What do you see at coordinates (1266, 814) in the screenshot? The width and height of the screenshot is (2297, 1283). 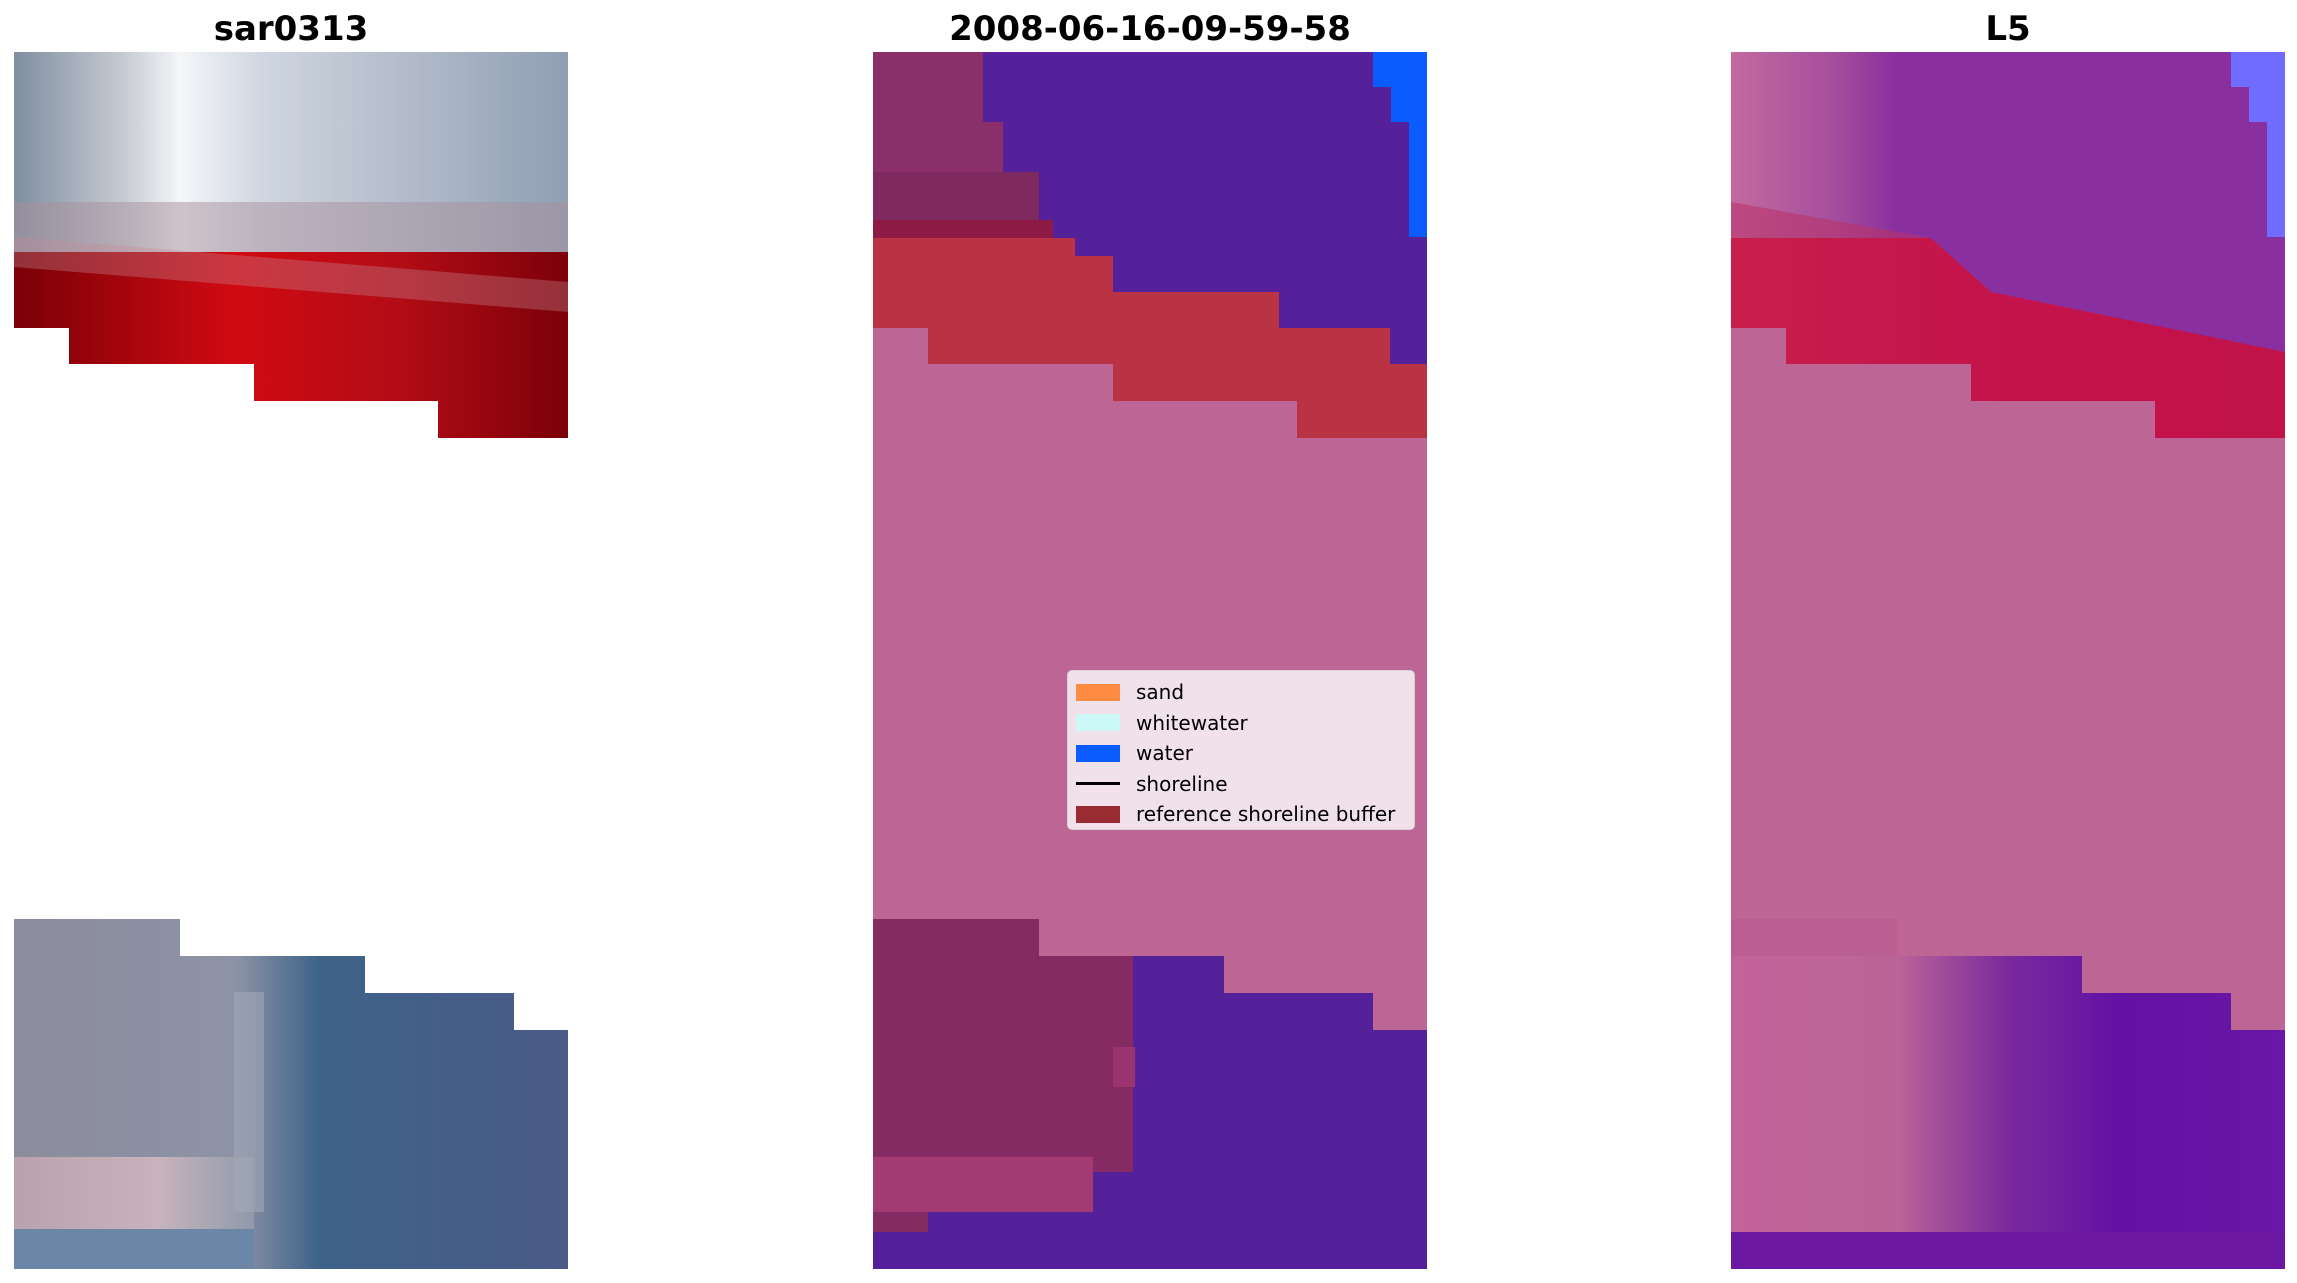 I see `legend-label-reference-buffer: reference shoreline buffer` at bounding box center [1266, 814].